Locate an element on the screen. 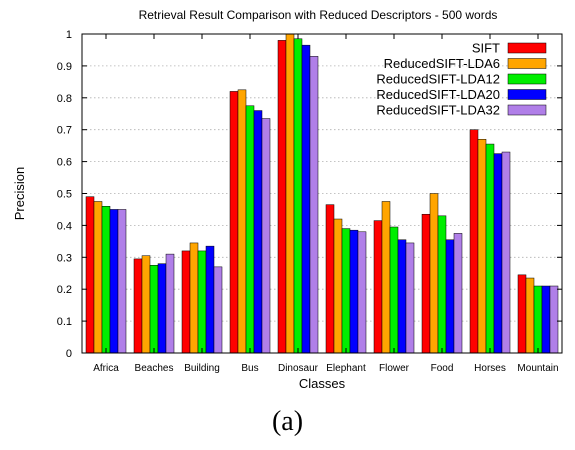  bar-reducedsift-lda32-flower is located at coordinates (410, 298).